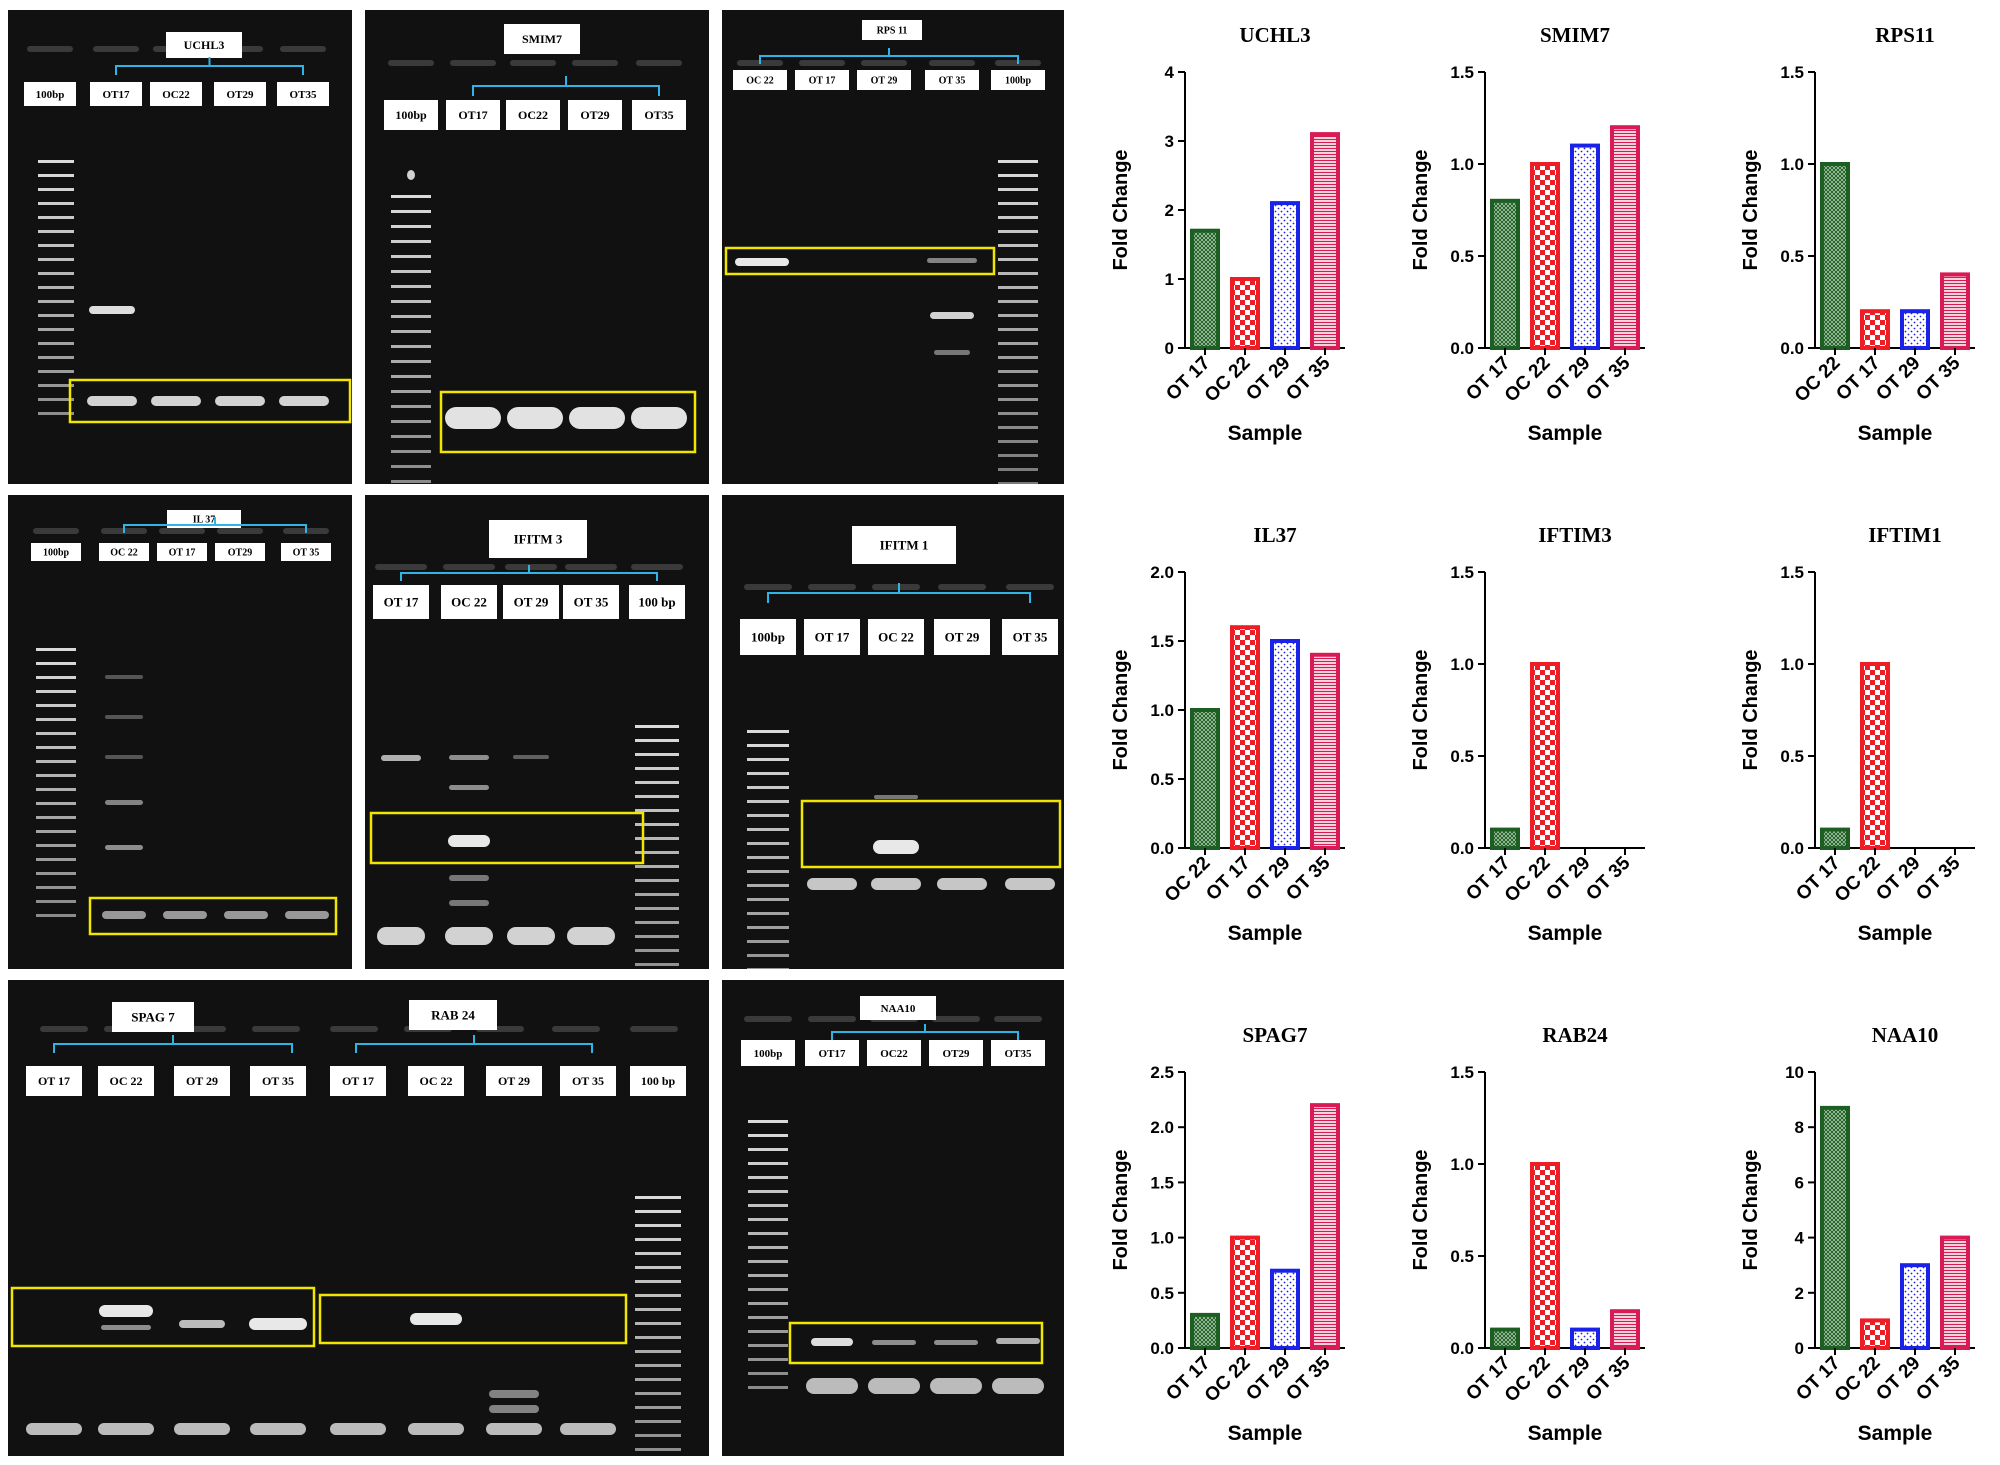  What do you see at coordinates (1799, 1348) in the screenshot?
I see `y-tick-label: 0` at bounding box center [1799, 1348].